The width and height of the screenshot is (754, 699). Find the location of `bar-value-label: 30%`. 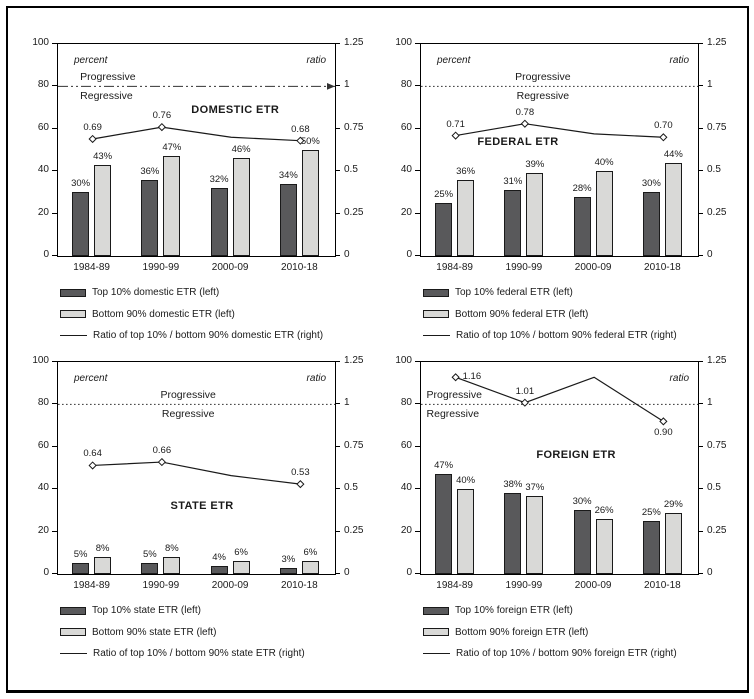

bar-value-label: 30% is located at coordinates (582, 502).